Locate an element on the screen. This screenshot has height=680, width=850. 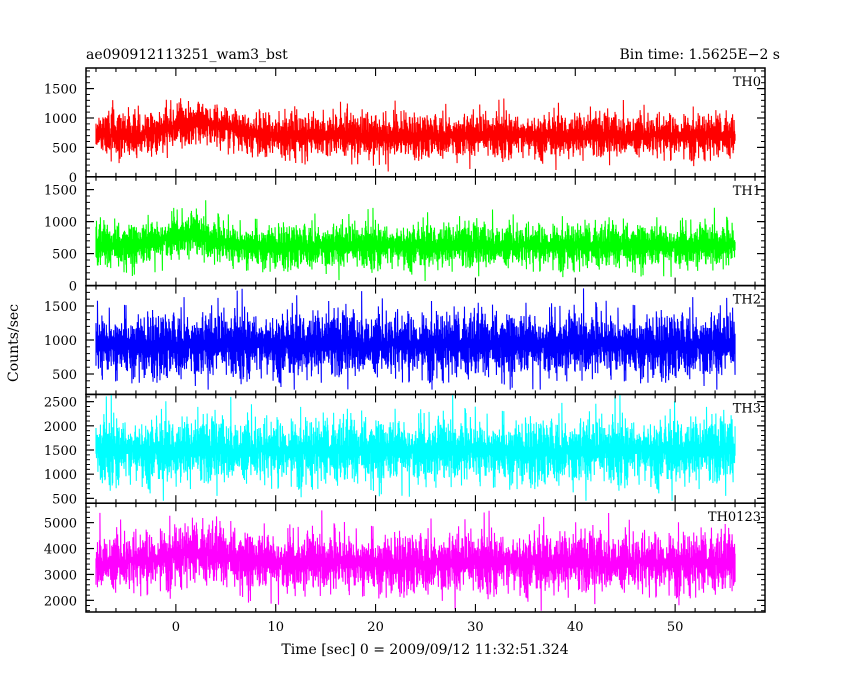
panel-frame is located at coordinates (425, 557).